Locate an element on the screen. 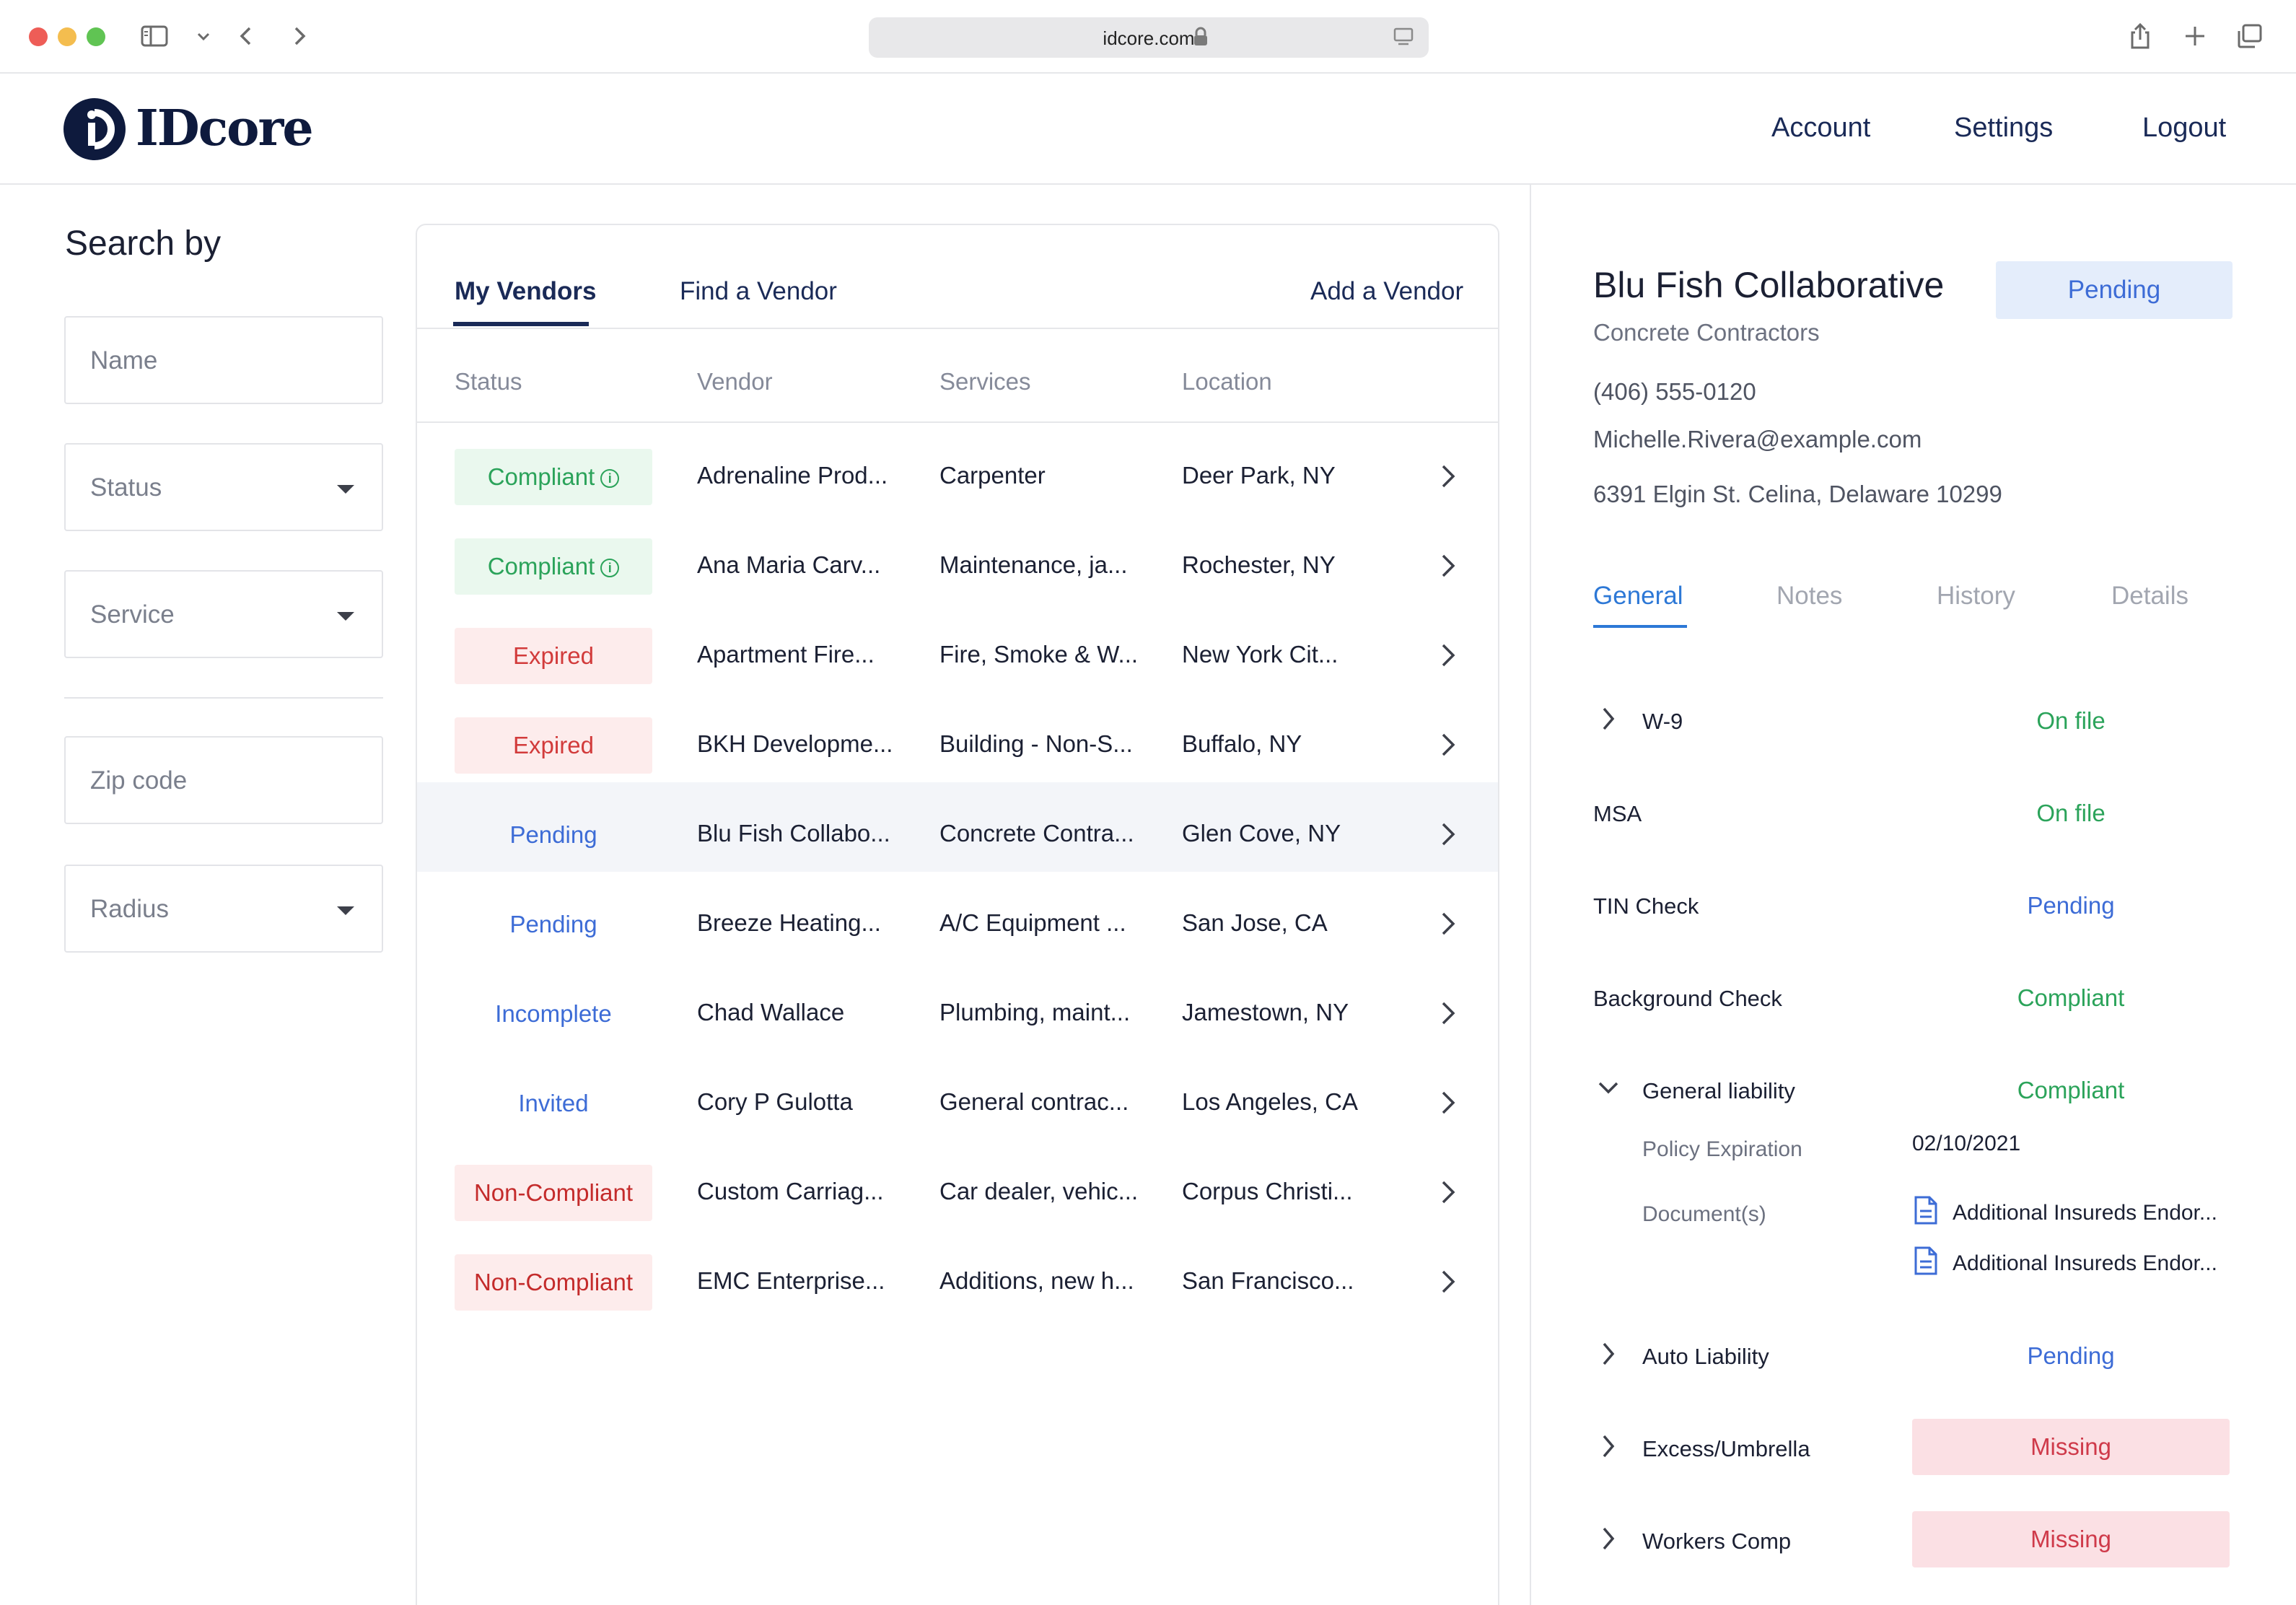 This screenshot has width=2296, height=1605. compliance-item-label: MSA is located at coordinates (1617, 813).